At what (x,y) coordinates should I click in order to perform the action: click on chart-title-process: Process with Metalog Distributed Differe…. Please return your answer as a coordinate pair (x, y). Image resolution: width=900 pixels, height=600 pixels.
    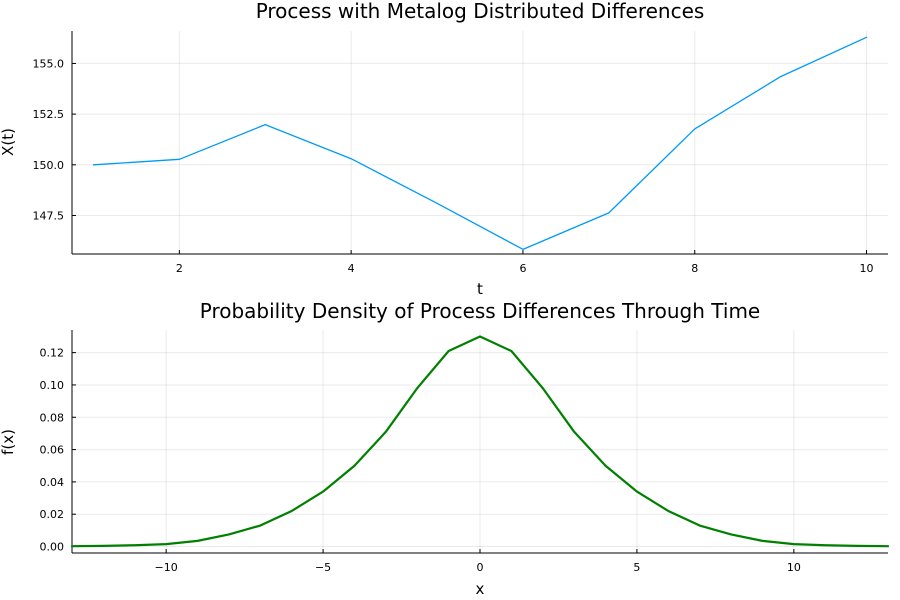
    Looking at the image, I should click on (480, 11).